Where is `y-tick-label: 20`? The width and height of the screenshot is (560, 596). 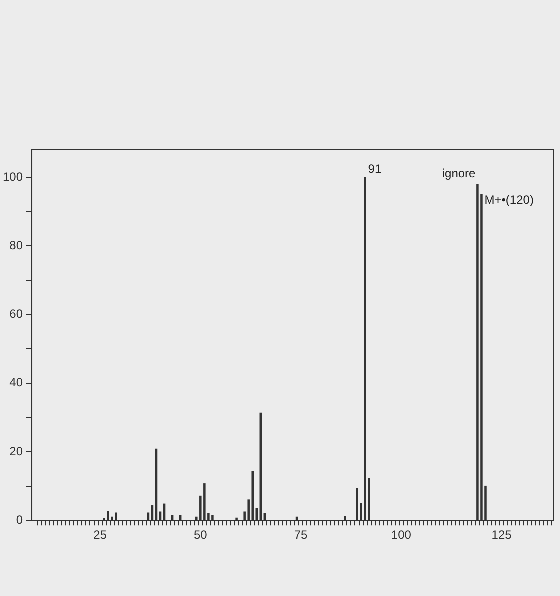 y-tick-label: 20 is located at coordinates (17, 451).